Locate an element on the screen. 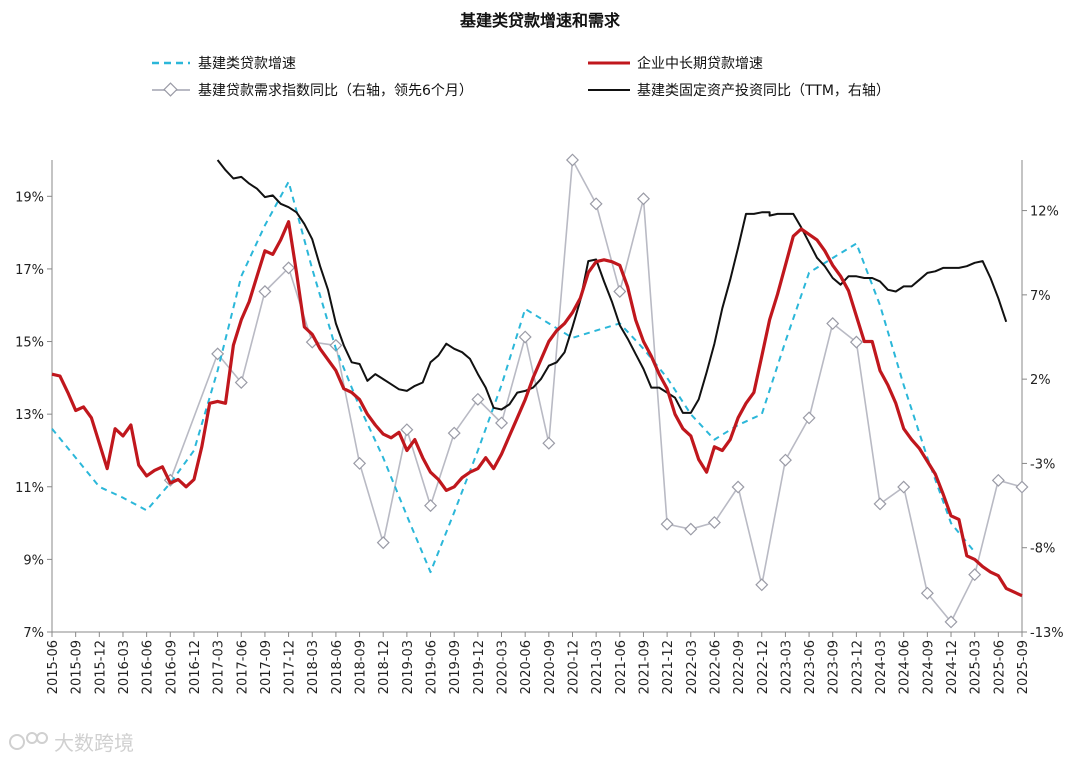  x-tick-label: 2018-12 is located at coordinates (384, 667).